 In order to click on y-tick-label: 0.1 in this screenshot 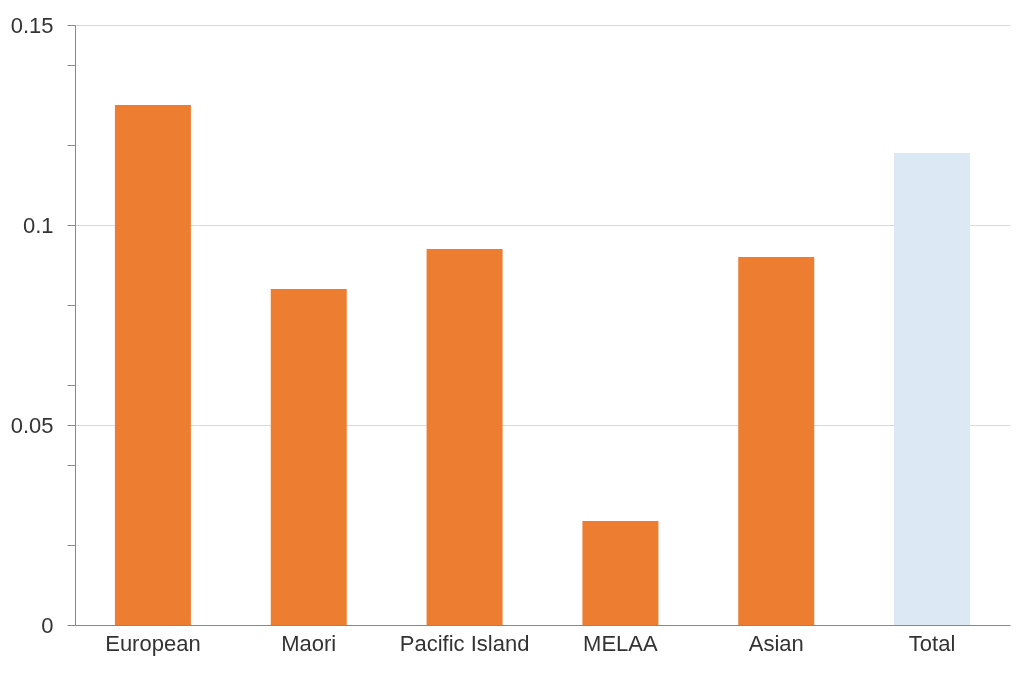, I will do `click(38, 225)`.